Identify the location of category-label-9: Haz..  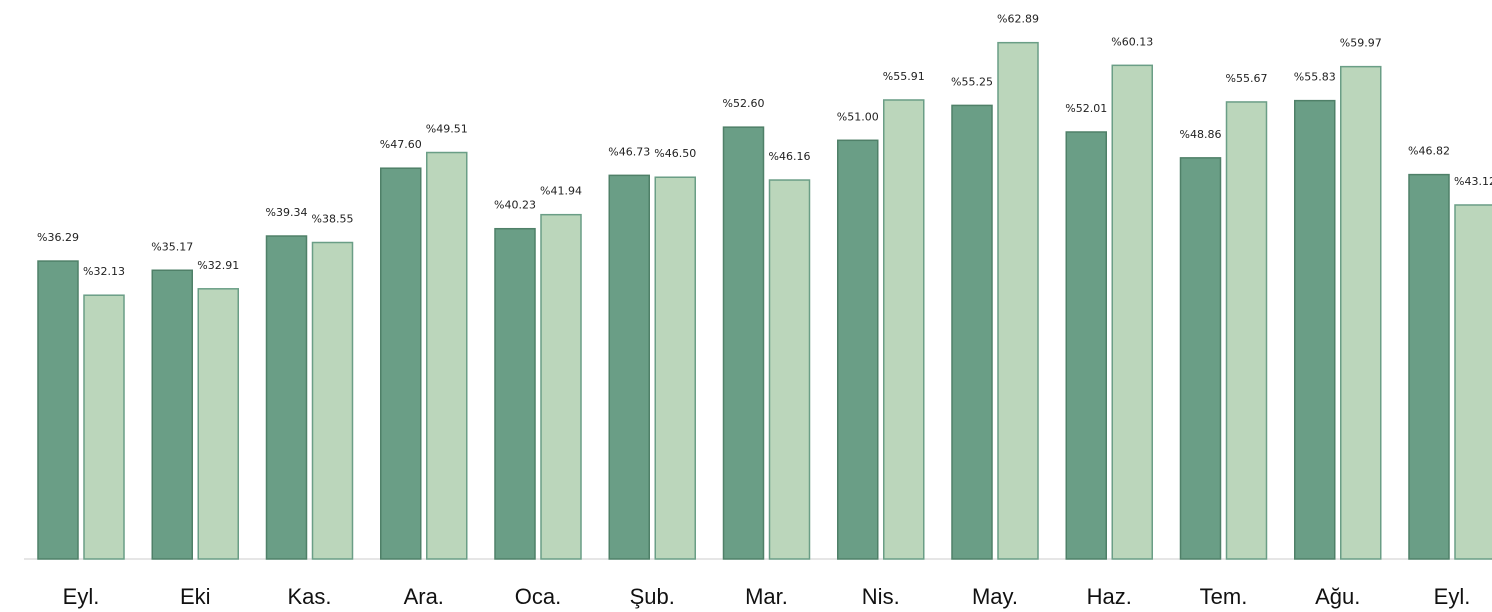
(1109, 596).